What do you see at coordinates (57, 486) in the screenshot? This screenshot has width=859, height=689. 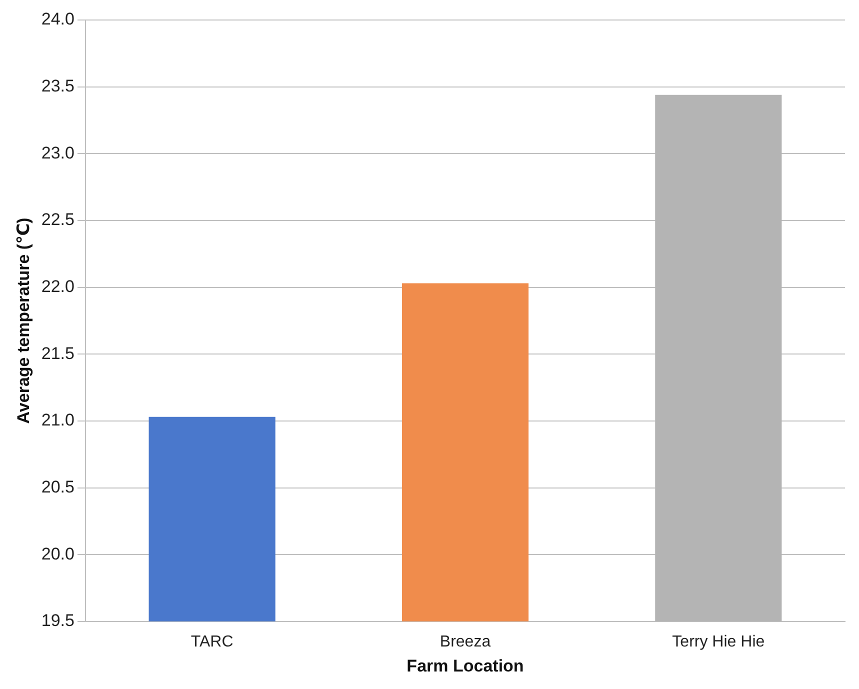 I see `y-tick-label: 20.5` at bounding box center [57, 486].